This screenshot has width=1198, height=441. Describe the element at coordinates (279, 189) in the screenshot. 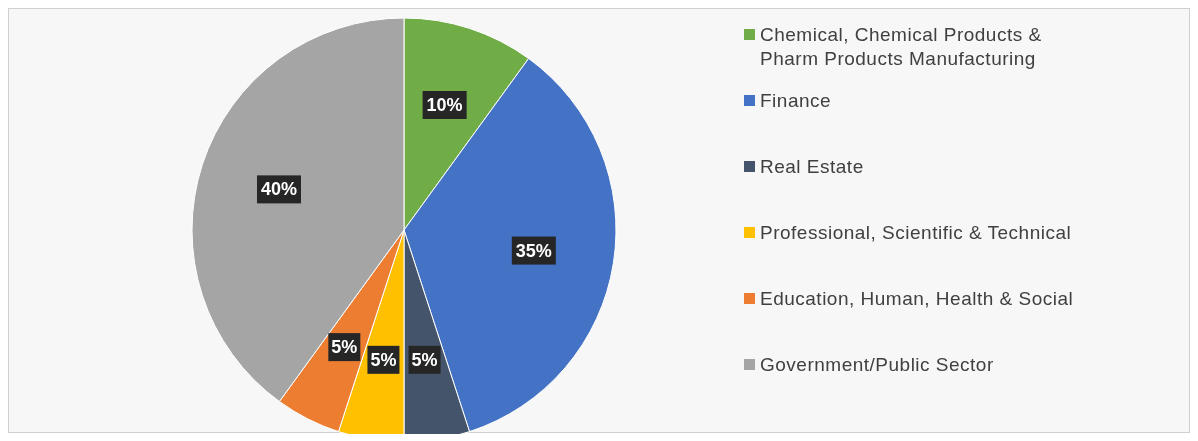

I see `data-label: 40%` at that location.